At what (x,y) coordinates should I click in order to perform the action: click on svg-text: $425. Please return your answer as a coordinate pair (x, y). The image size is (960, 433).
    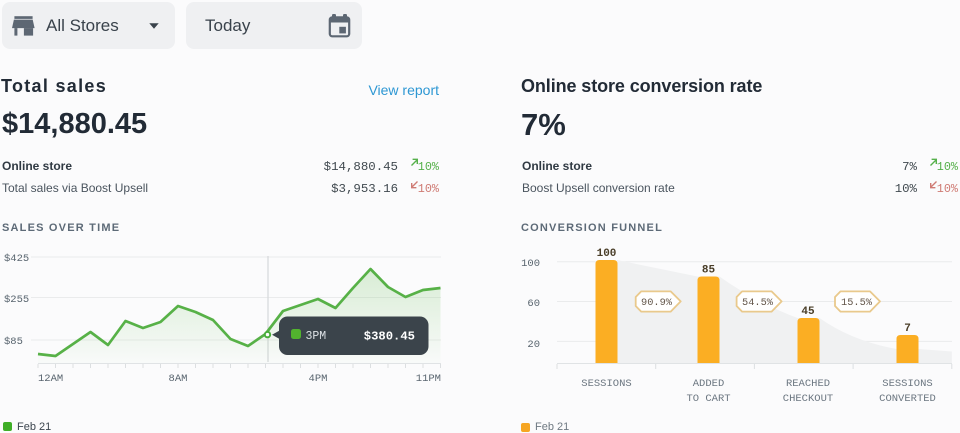
    Looking at the image, I should click on (16, 259).